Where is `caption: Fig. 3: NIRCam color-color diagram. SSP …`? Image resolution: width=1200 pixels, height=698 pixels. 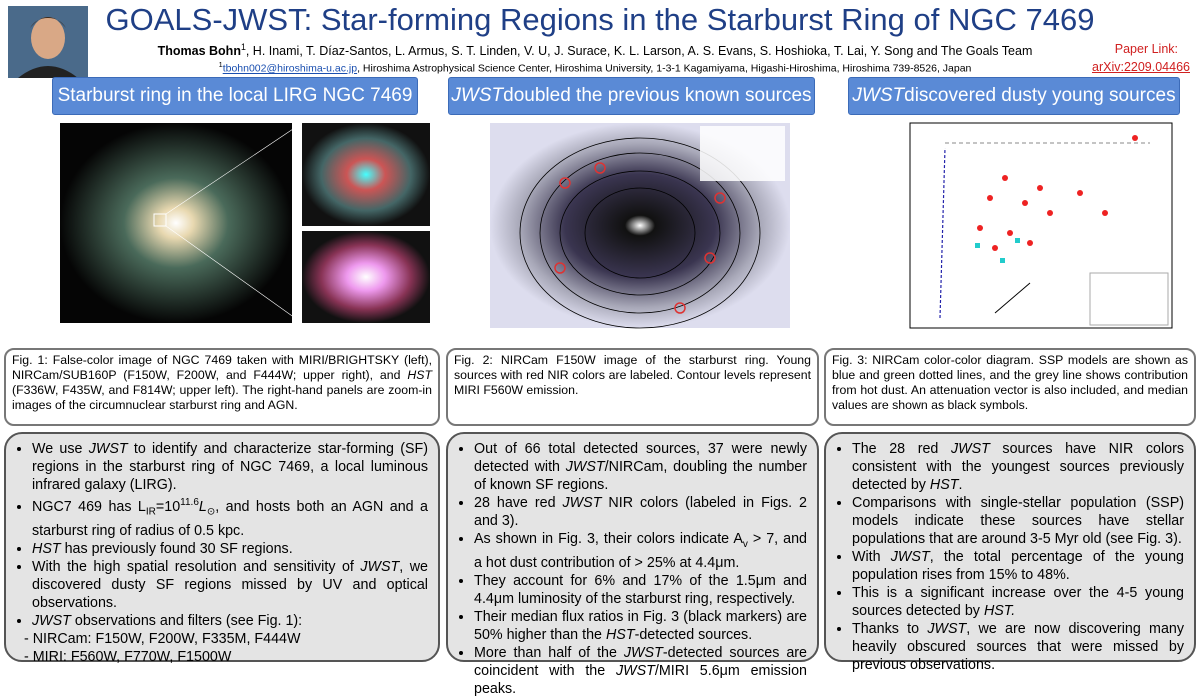
caption: Fig. 3: NIRCam color-color diagram. SSP … is located at coordinates (1010, 387).